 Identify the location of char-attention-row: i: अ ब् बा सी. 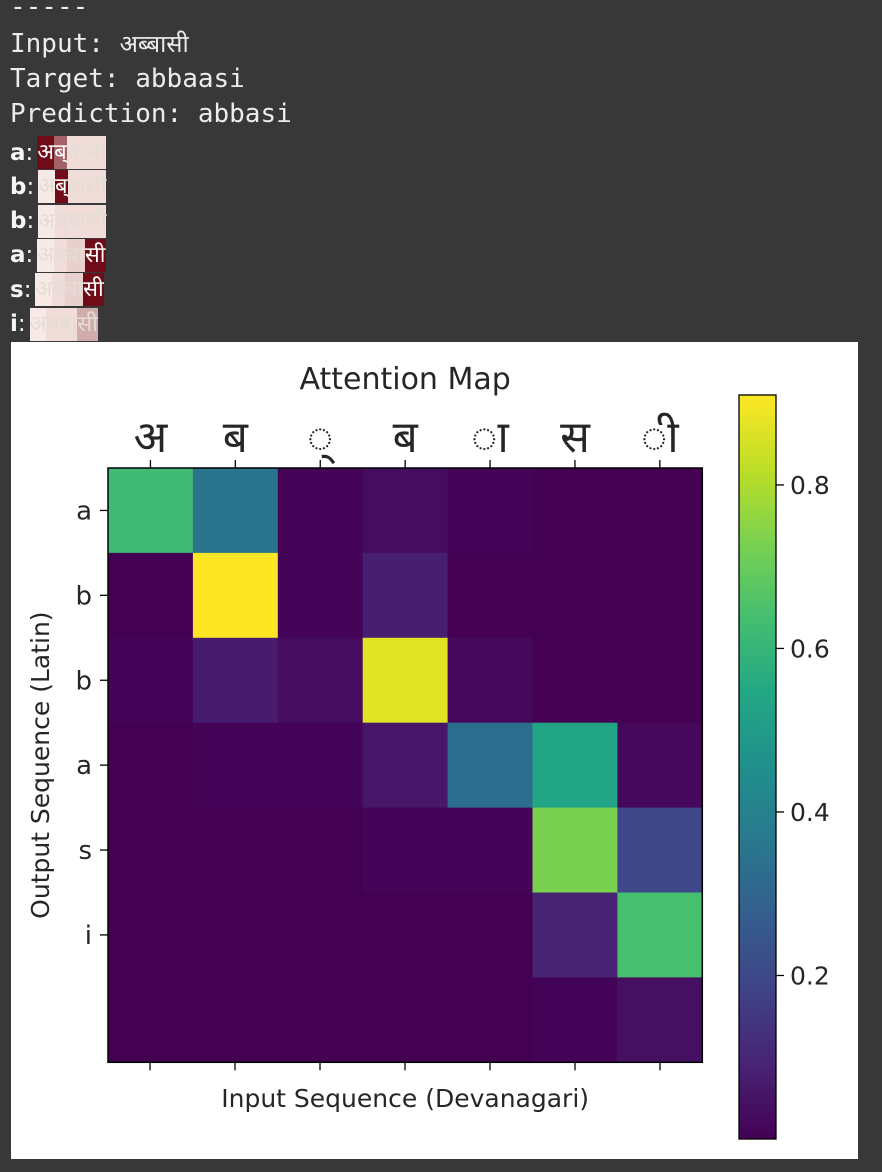
(54, 324).